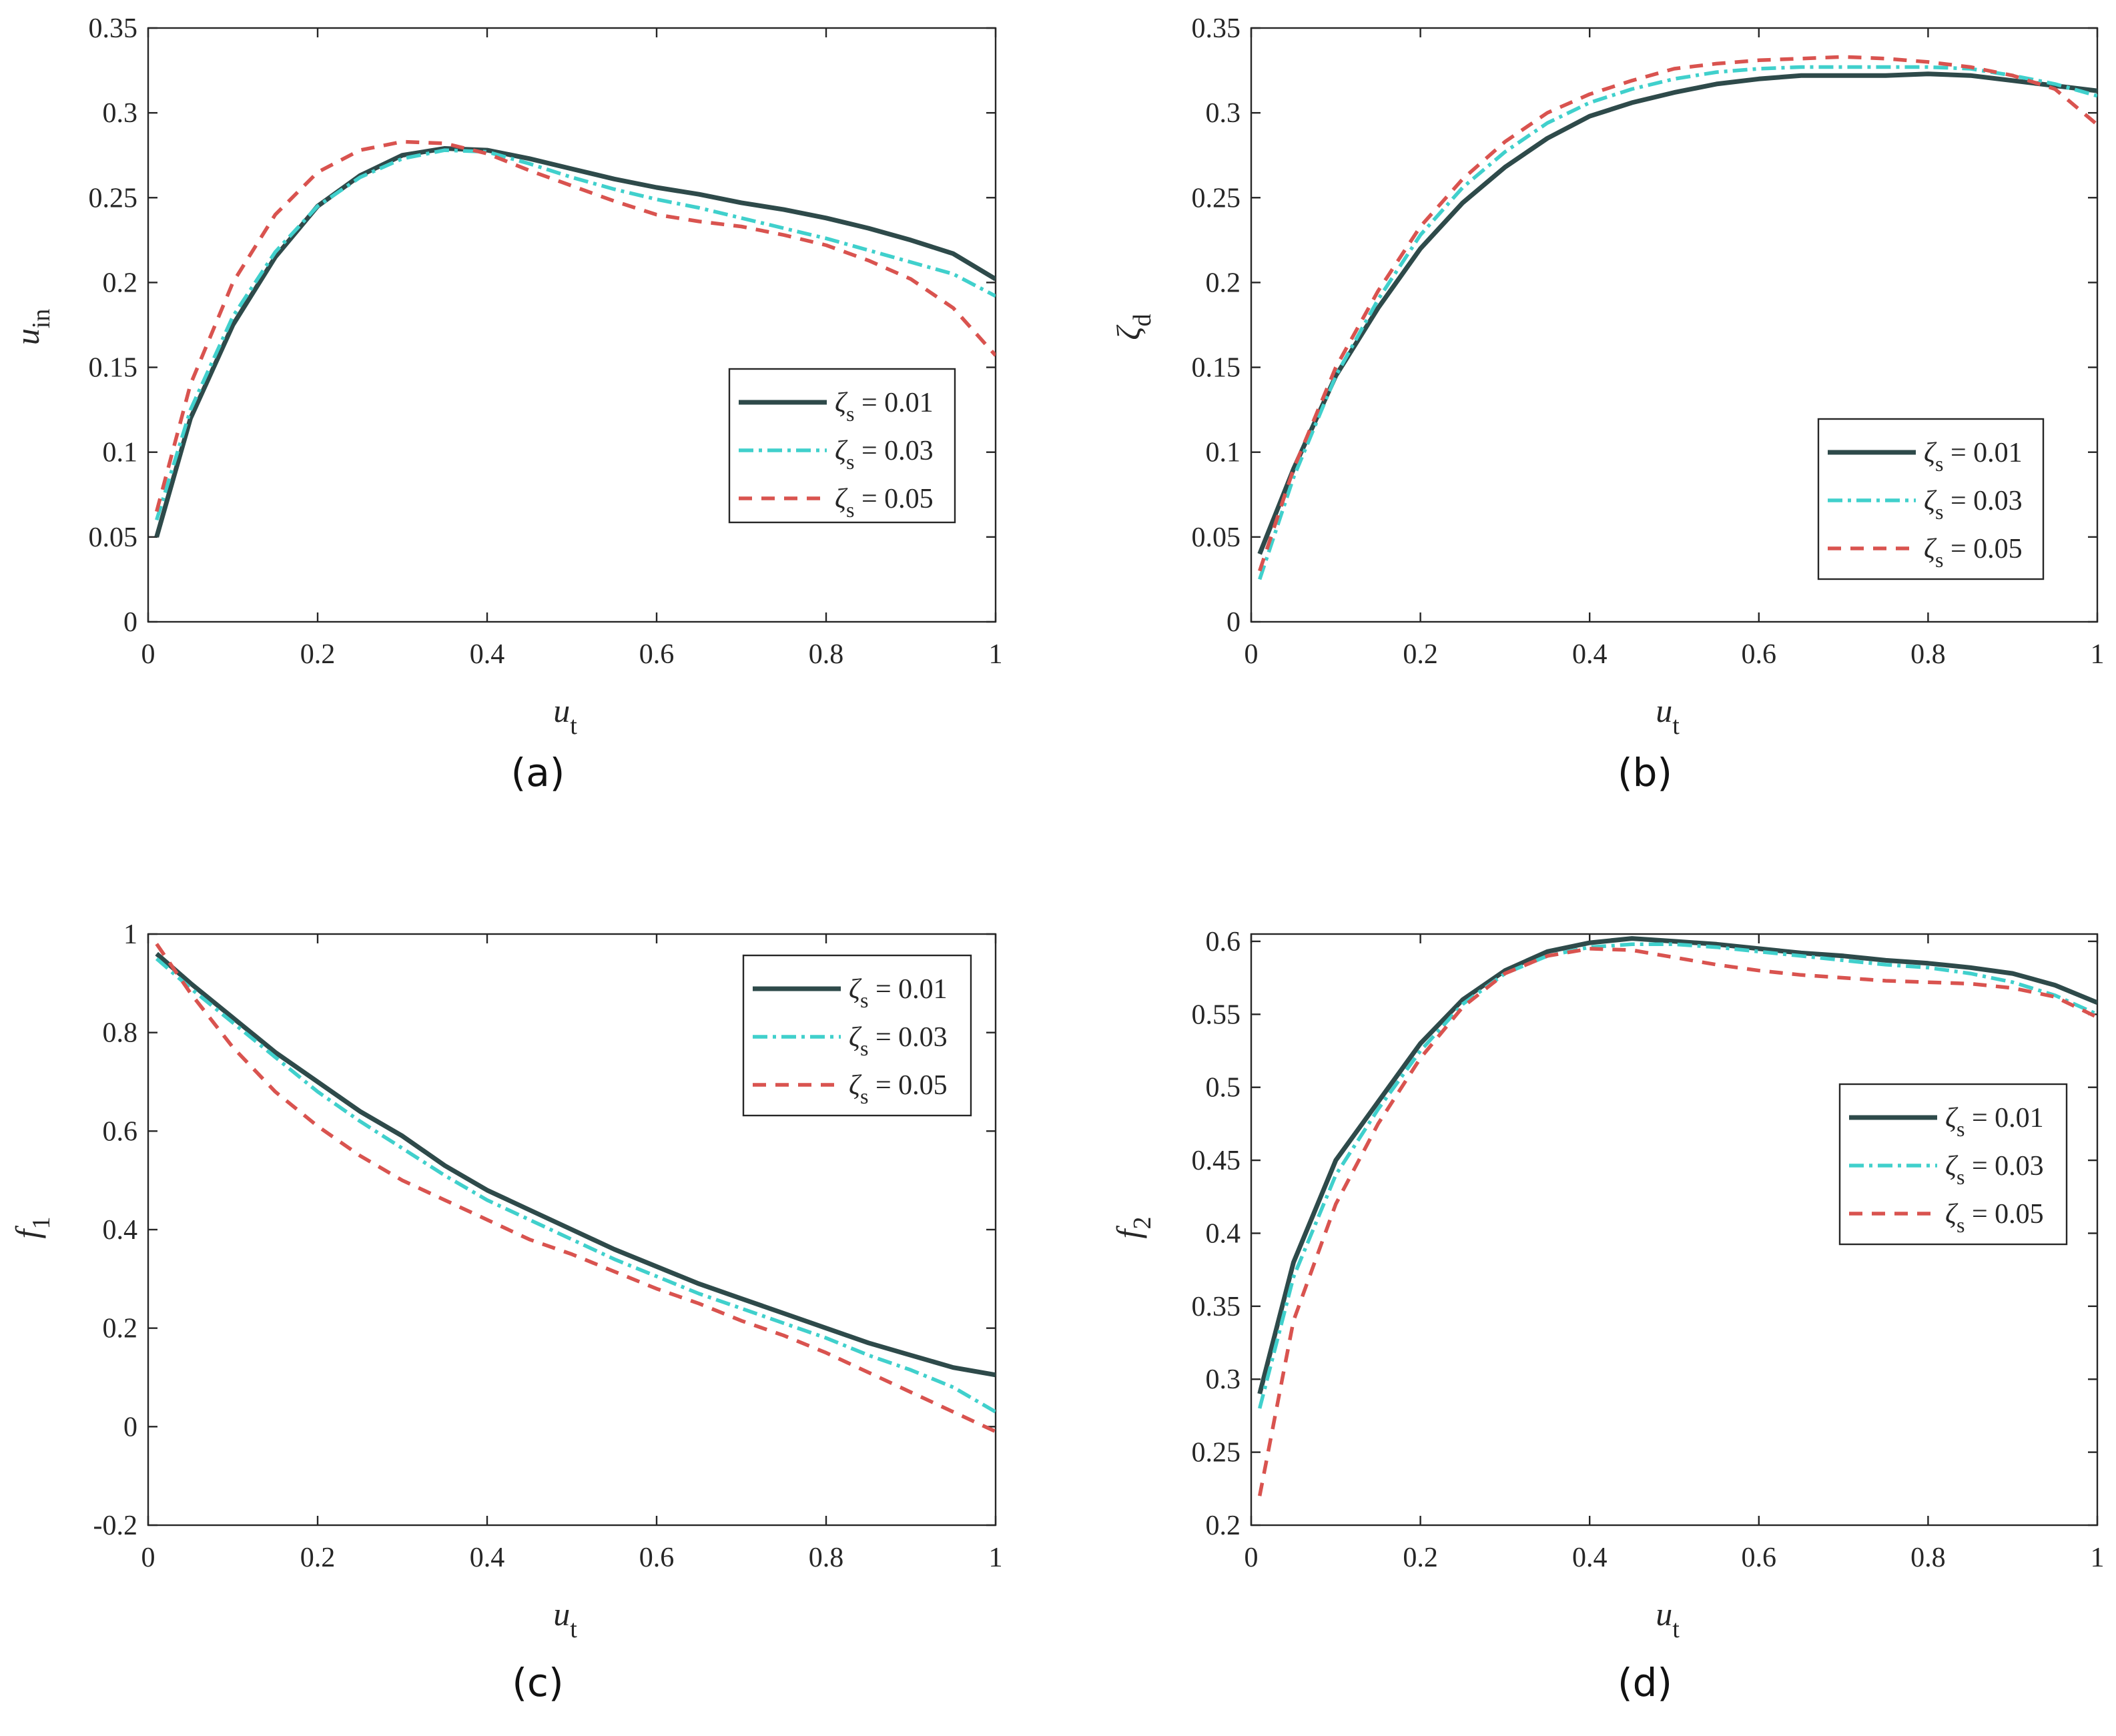 The image size is (2116, 1736). Describe the element at coordinates (1223, 1088) in the screenshot. I see `y-tick-label: 0.5` at that location.